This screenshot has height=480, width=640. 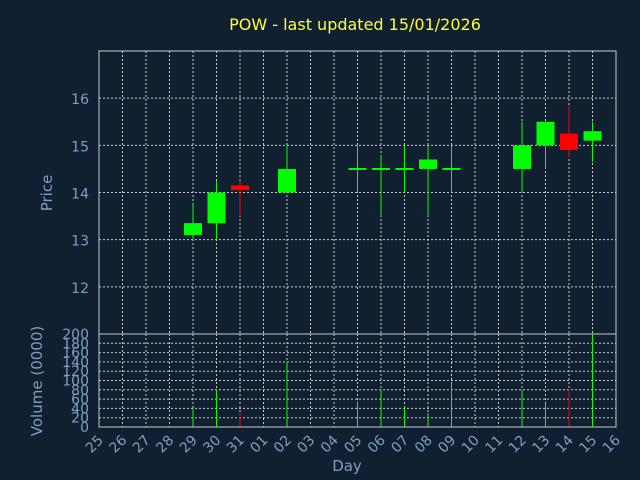 I want to click on volume-tick-label: 0, so click(x=84, y=428).